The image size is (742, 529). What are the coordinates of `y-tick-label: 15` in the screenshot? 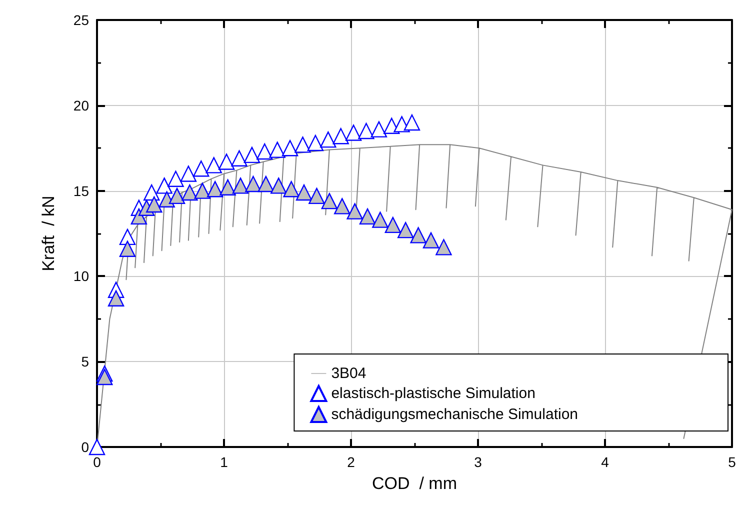 It's located at (81, 190).